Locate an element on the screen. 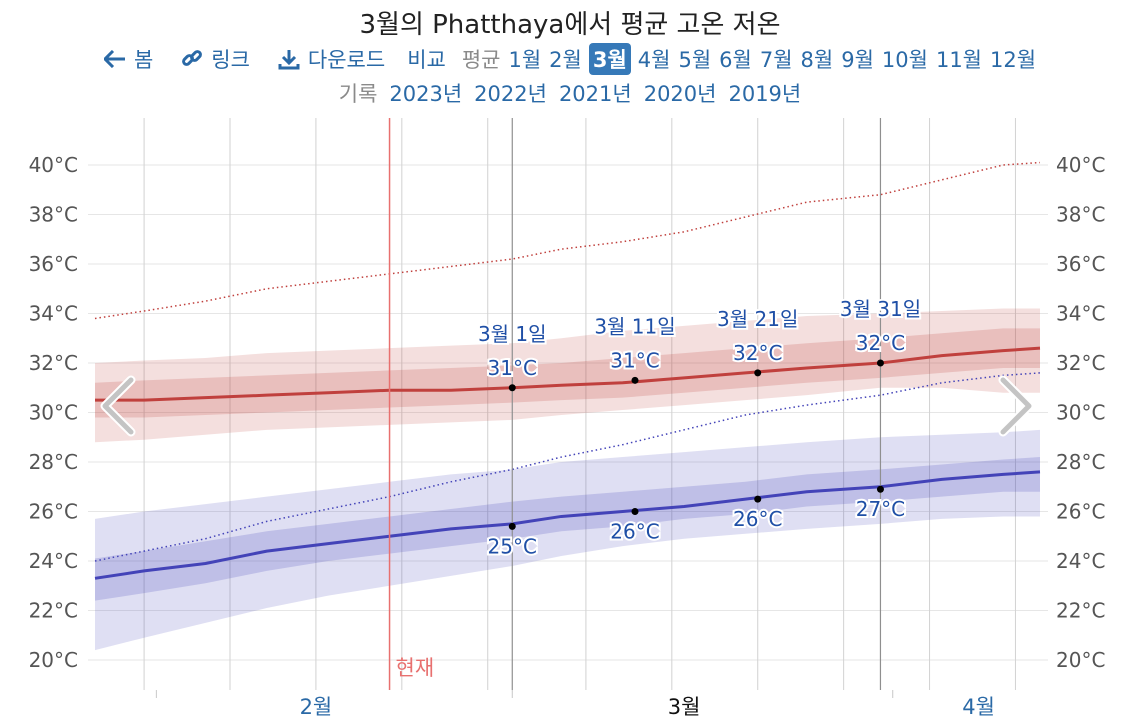  chevron-right-icon-glyph is located at coordinates (1016, 406).